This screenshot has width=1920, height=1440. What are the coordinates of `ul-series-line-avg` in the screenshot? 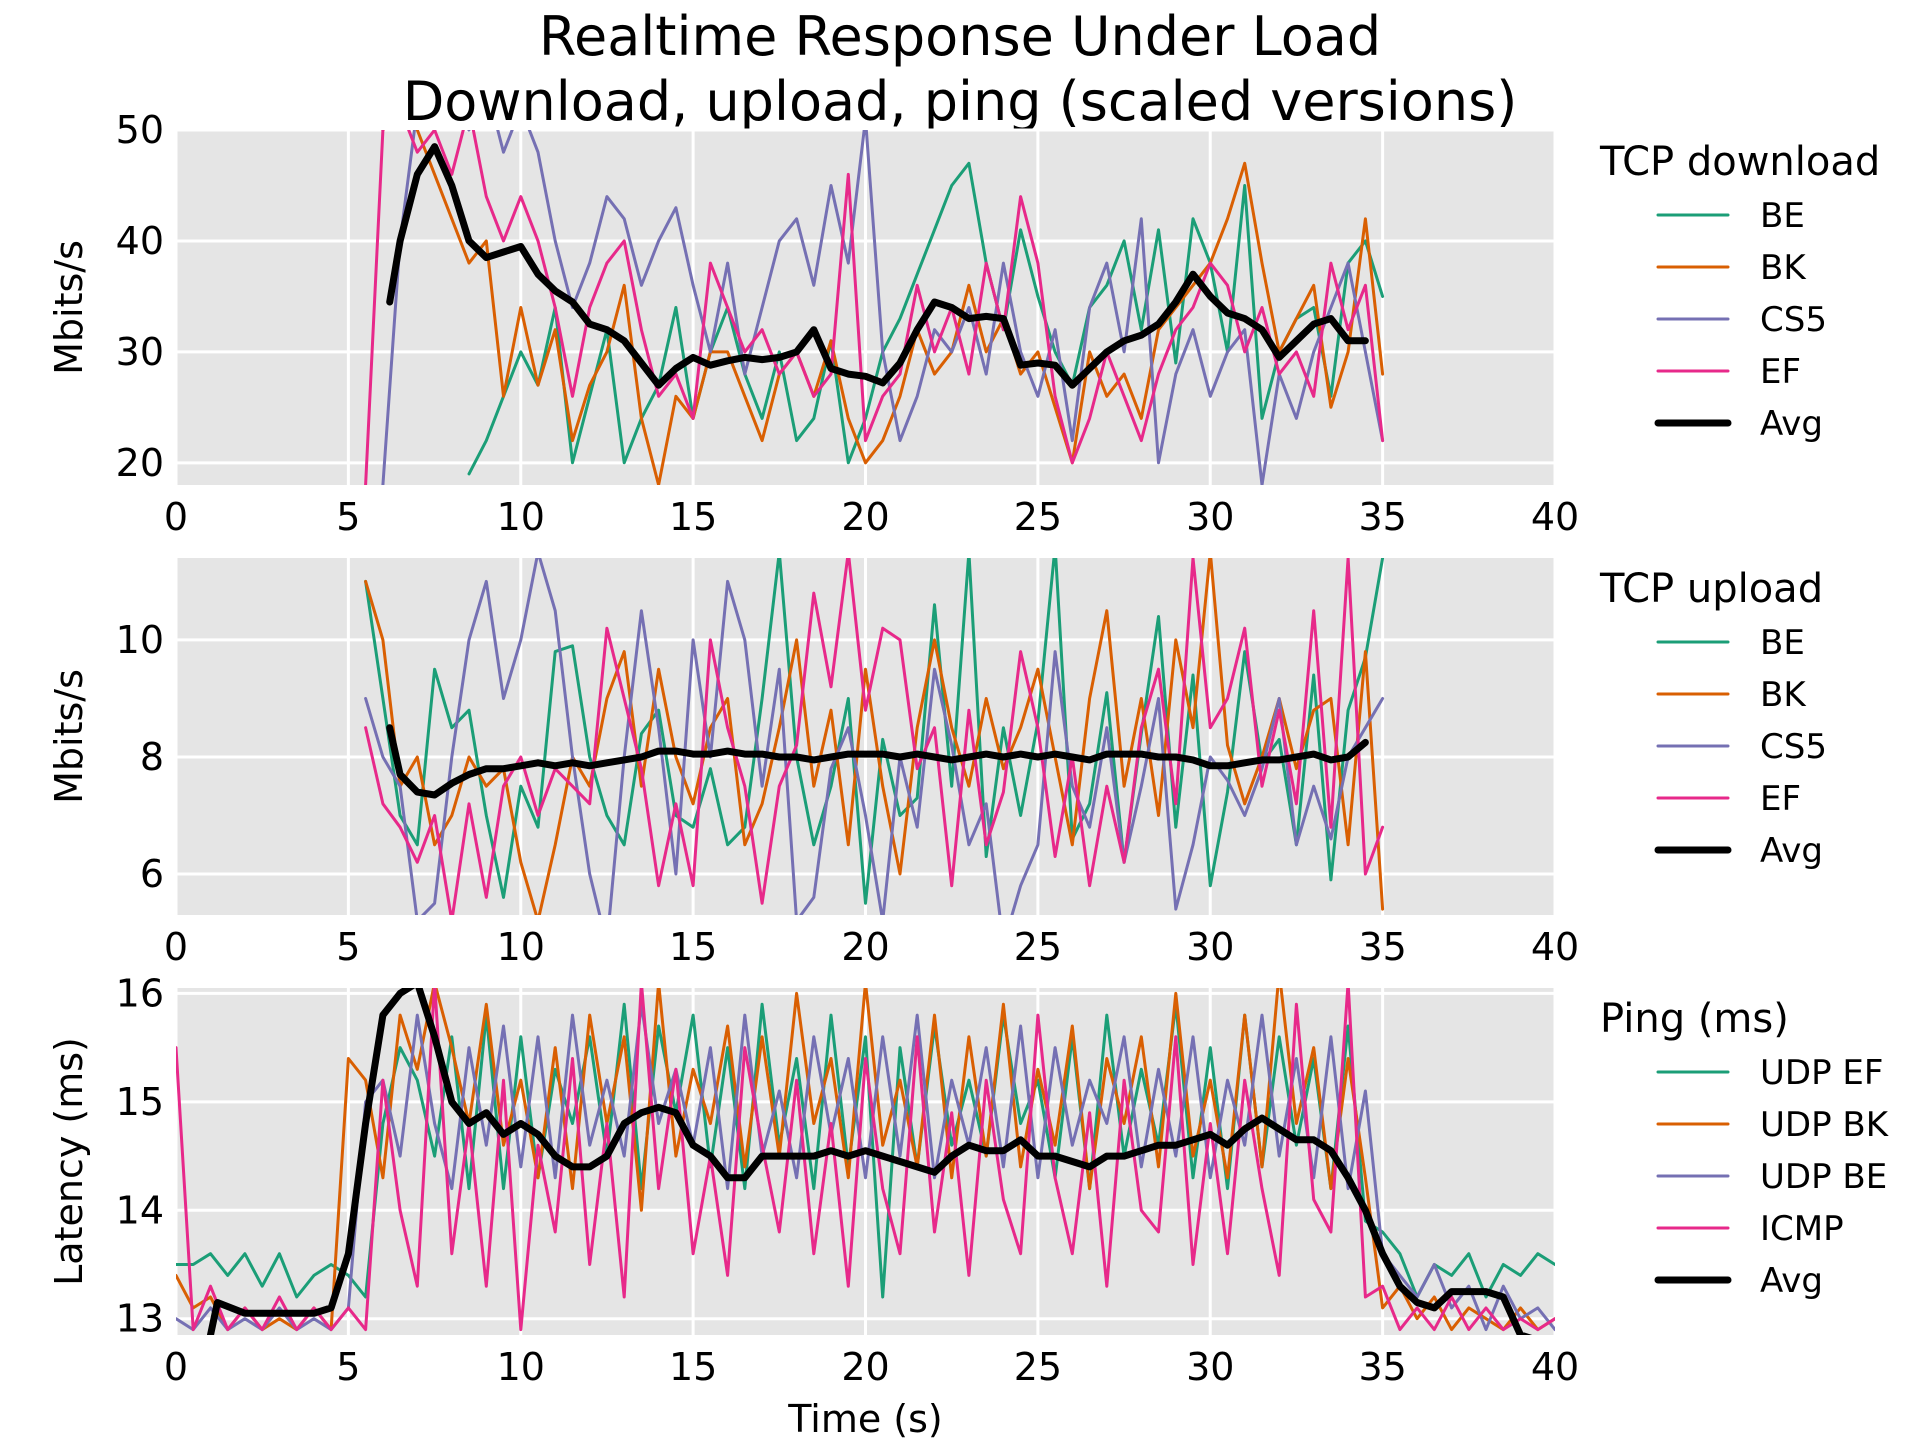 It's located at (877, 761).